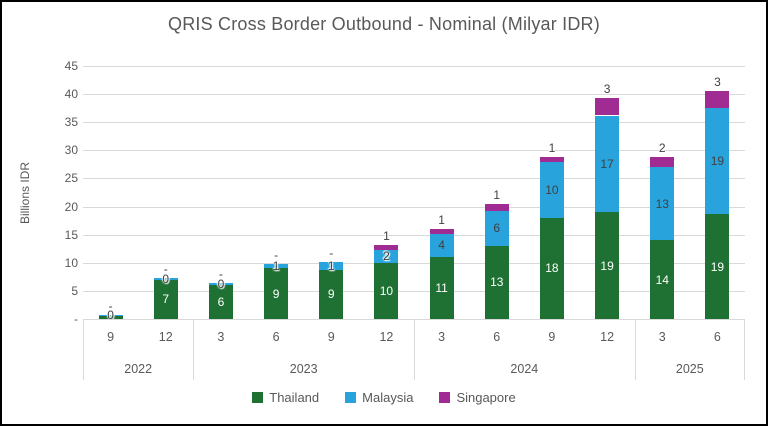 The image size is (768, 426). Describe the element at coordinates (388, 397) in the screenshot. I see `legend-label: Malaysia` at that location.